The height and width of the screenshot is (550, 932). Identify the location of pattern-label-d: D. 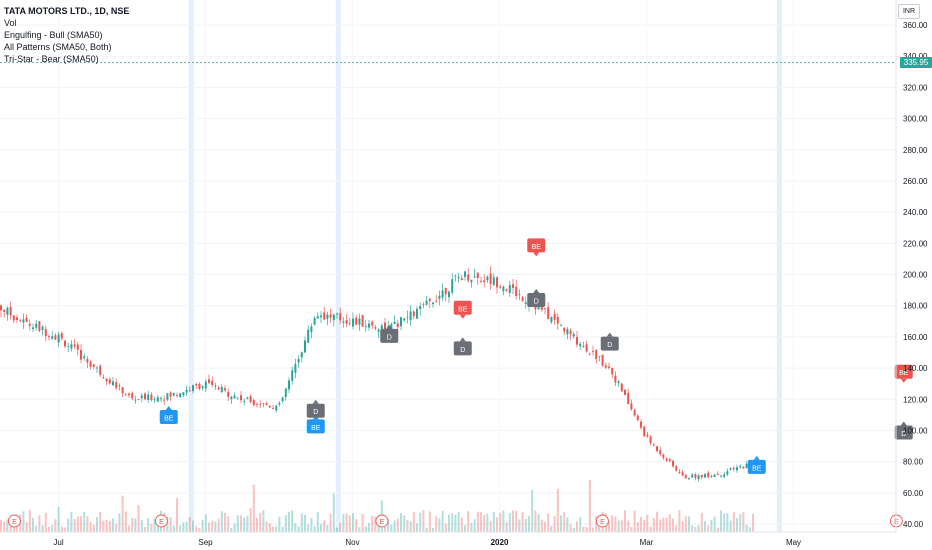
(315, 408).